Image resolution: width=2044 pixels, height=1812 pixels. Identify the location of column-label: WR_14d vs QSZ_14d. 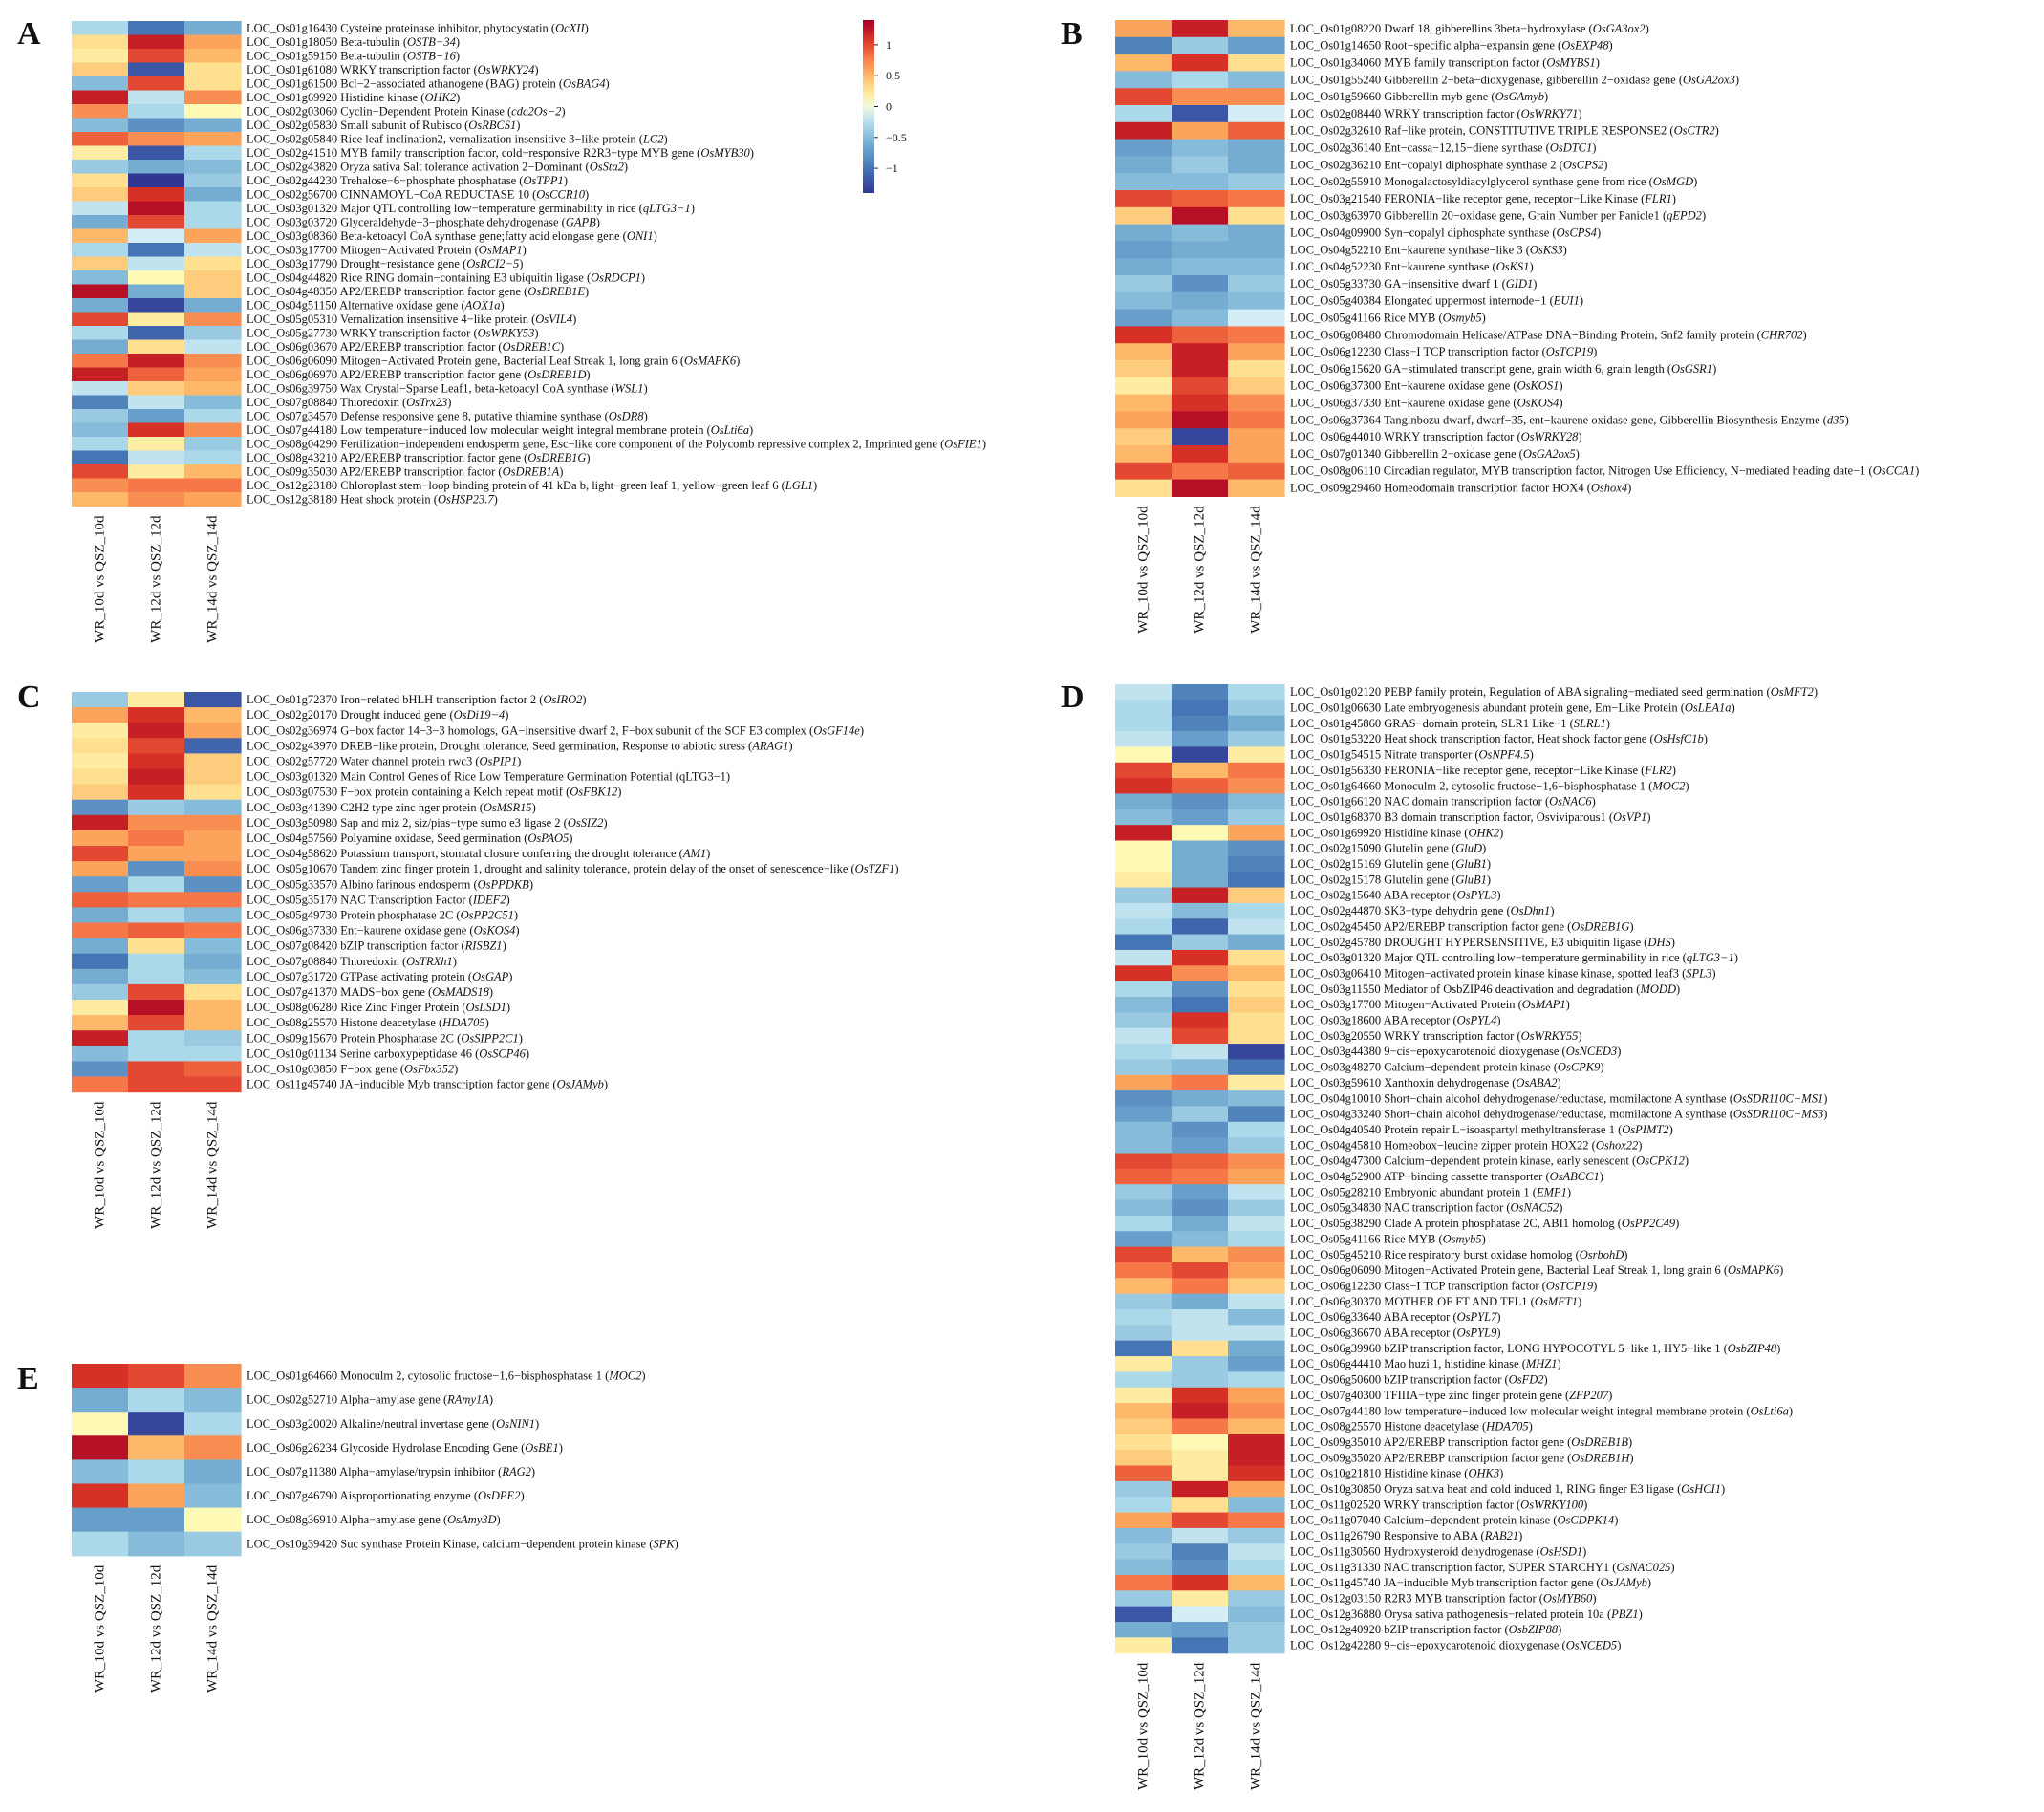
(1257, 570).